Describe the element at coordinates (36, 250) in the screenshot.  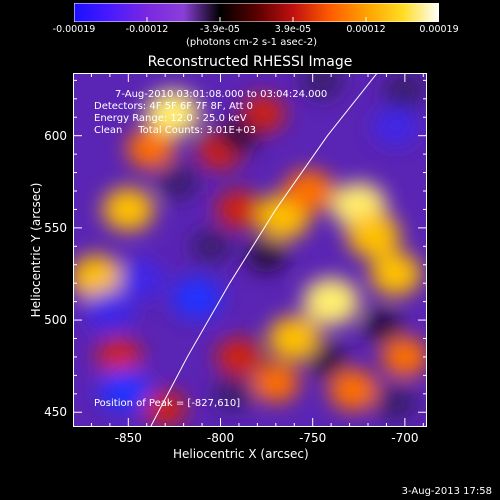
I see `y-axis-label: Heliocentric Y (arcsec)` at that location.